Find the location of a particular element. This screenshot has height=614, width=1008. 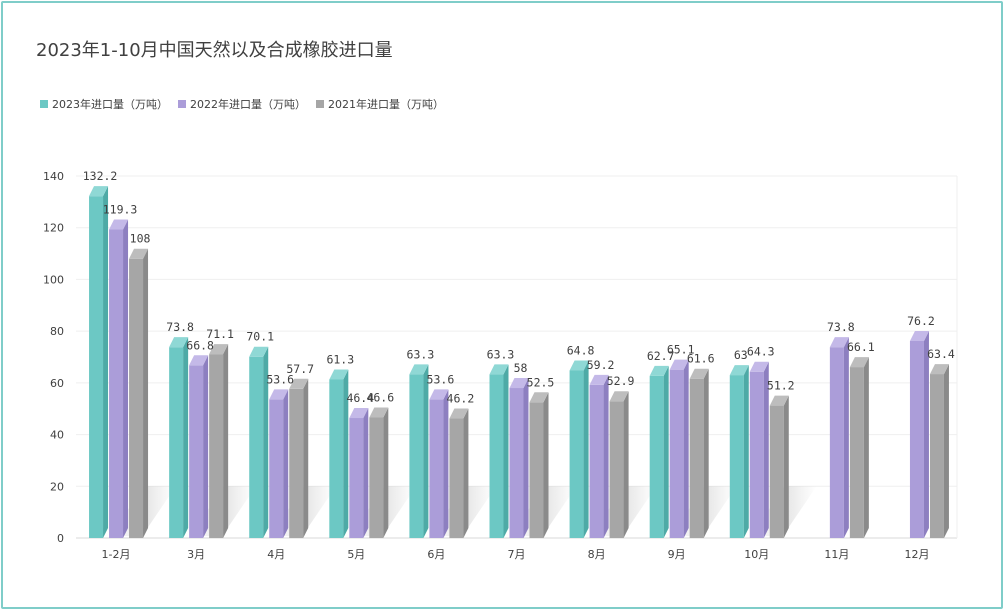

data-label: 51.2 is located at coordinates (781, 386).